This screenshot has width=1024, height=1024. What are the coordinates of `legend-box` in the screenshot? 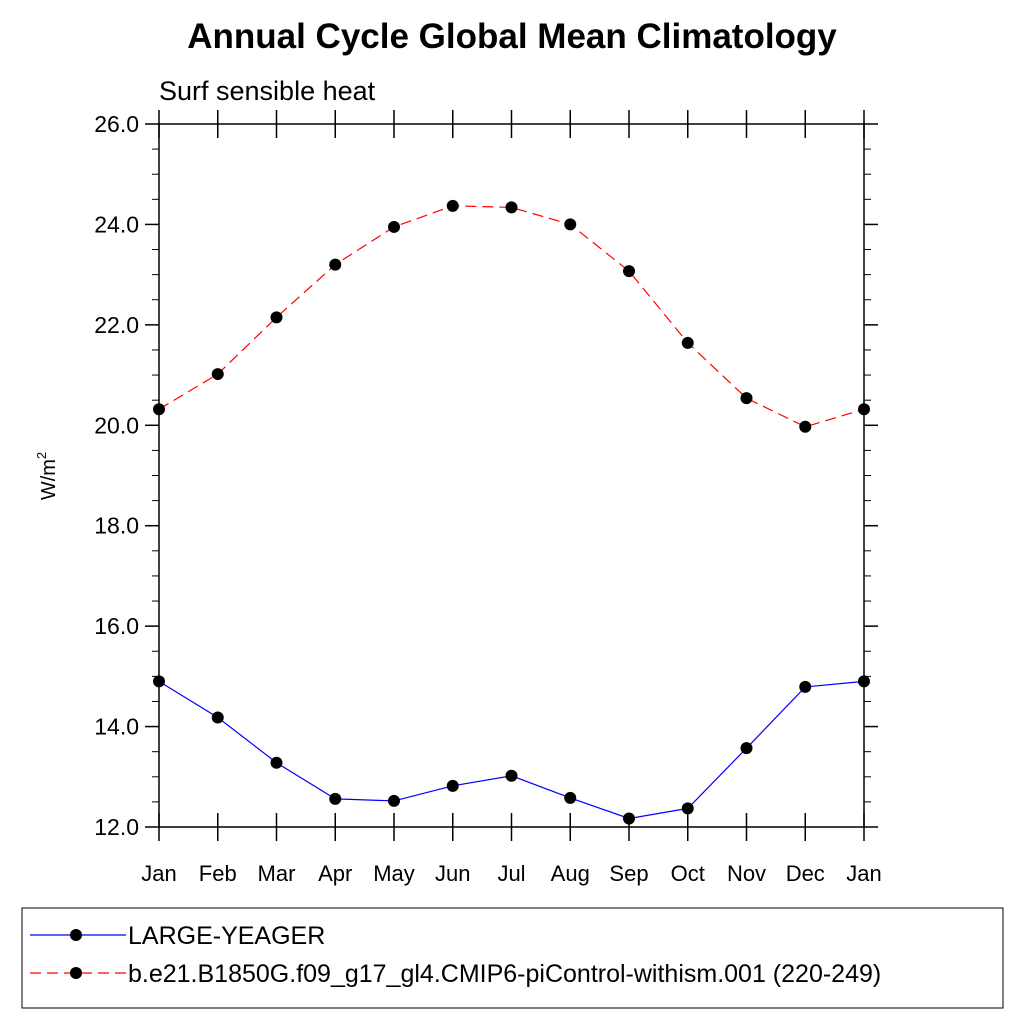 It's located at (512, 958).